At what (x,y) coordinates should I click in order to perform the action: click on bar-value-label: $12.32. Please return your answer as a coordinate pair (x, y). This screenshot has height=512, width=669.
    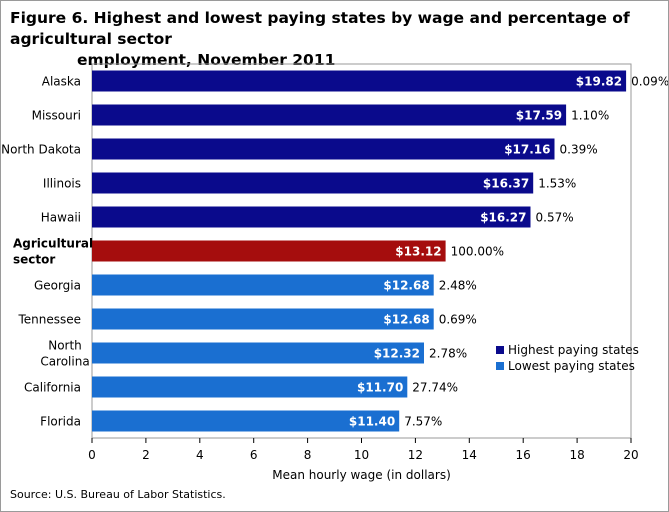
    Looking at the image, I should click on (397, 354).